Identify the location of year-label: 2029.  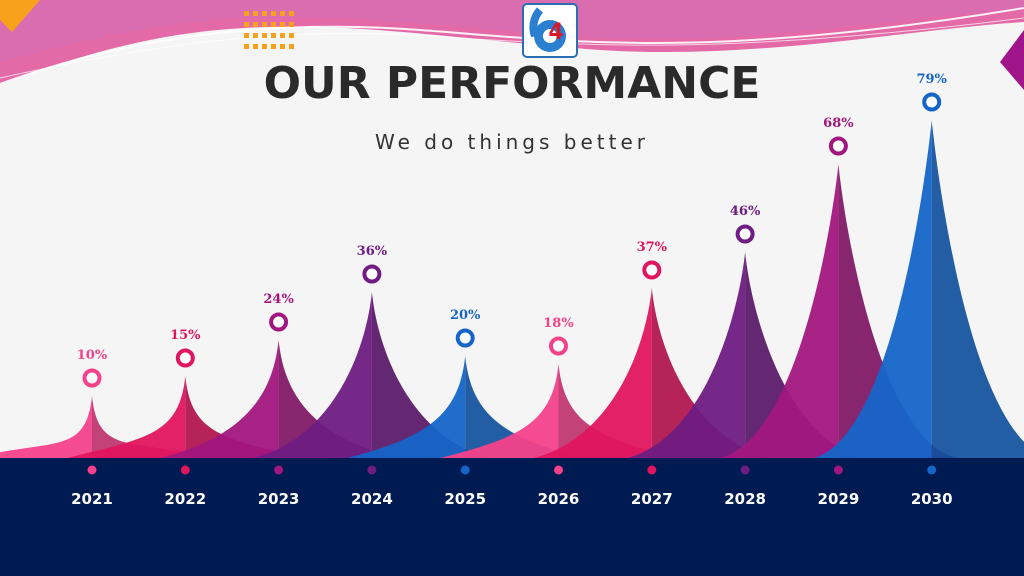
(839, 499).